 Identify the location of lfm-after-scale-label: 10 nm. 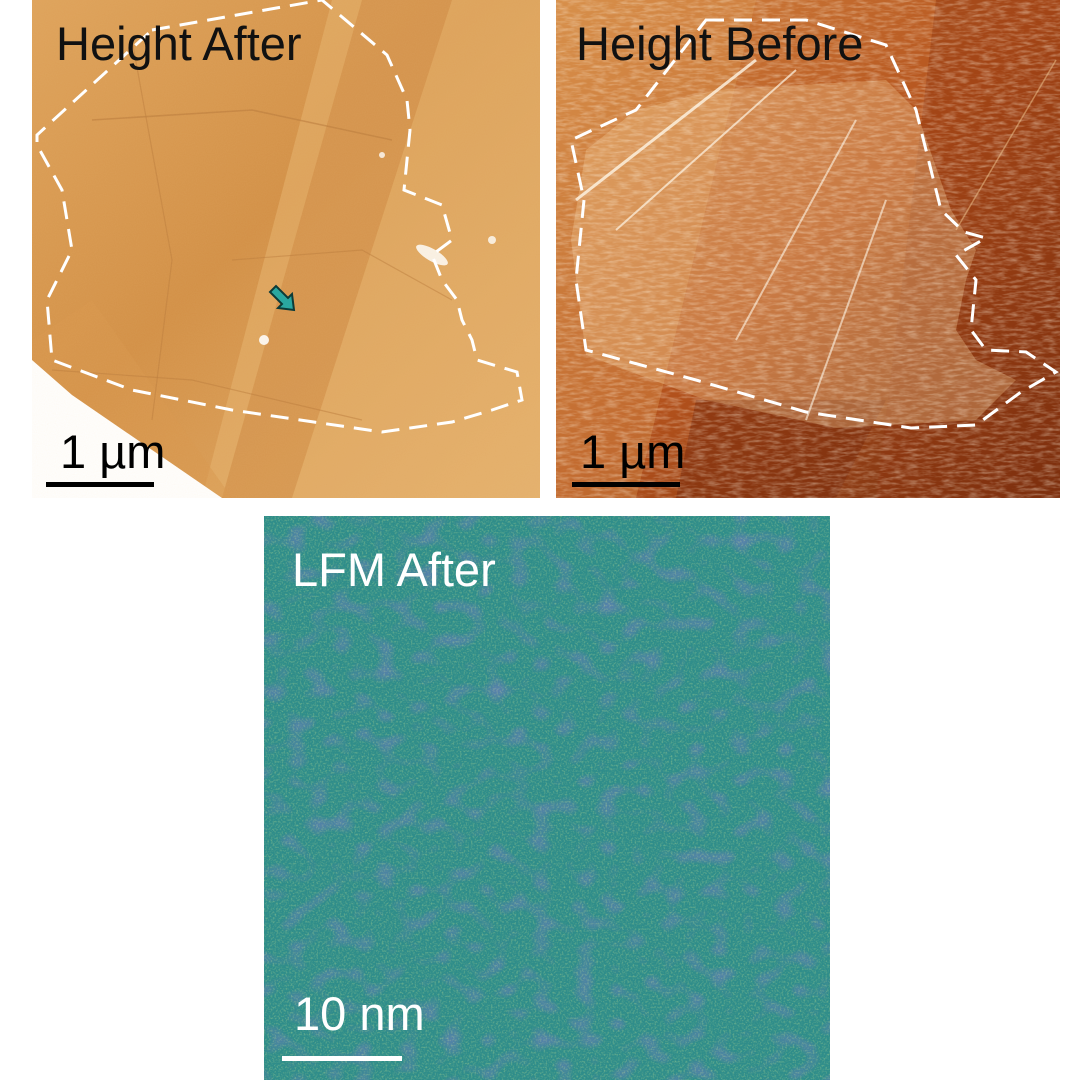
(359, 1013).